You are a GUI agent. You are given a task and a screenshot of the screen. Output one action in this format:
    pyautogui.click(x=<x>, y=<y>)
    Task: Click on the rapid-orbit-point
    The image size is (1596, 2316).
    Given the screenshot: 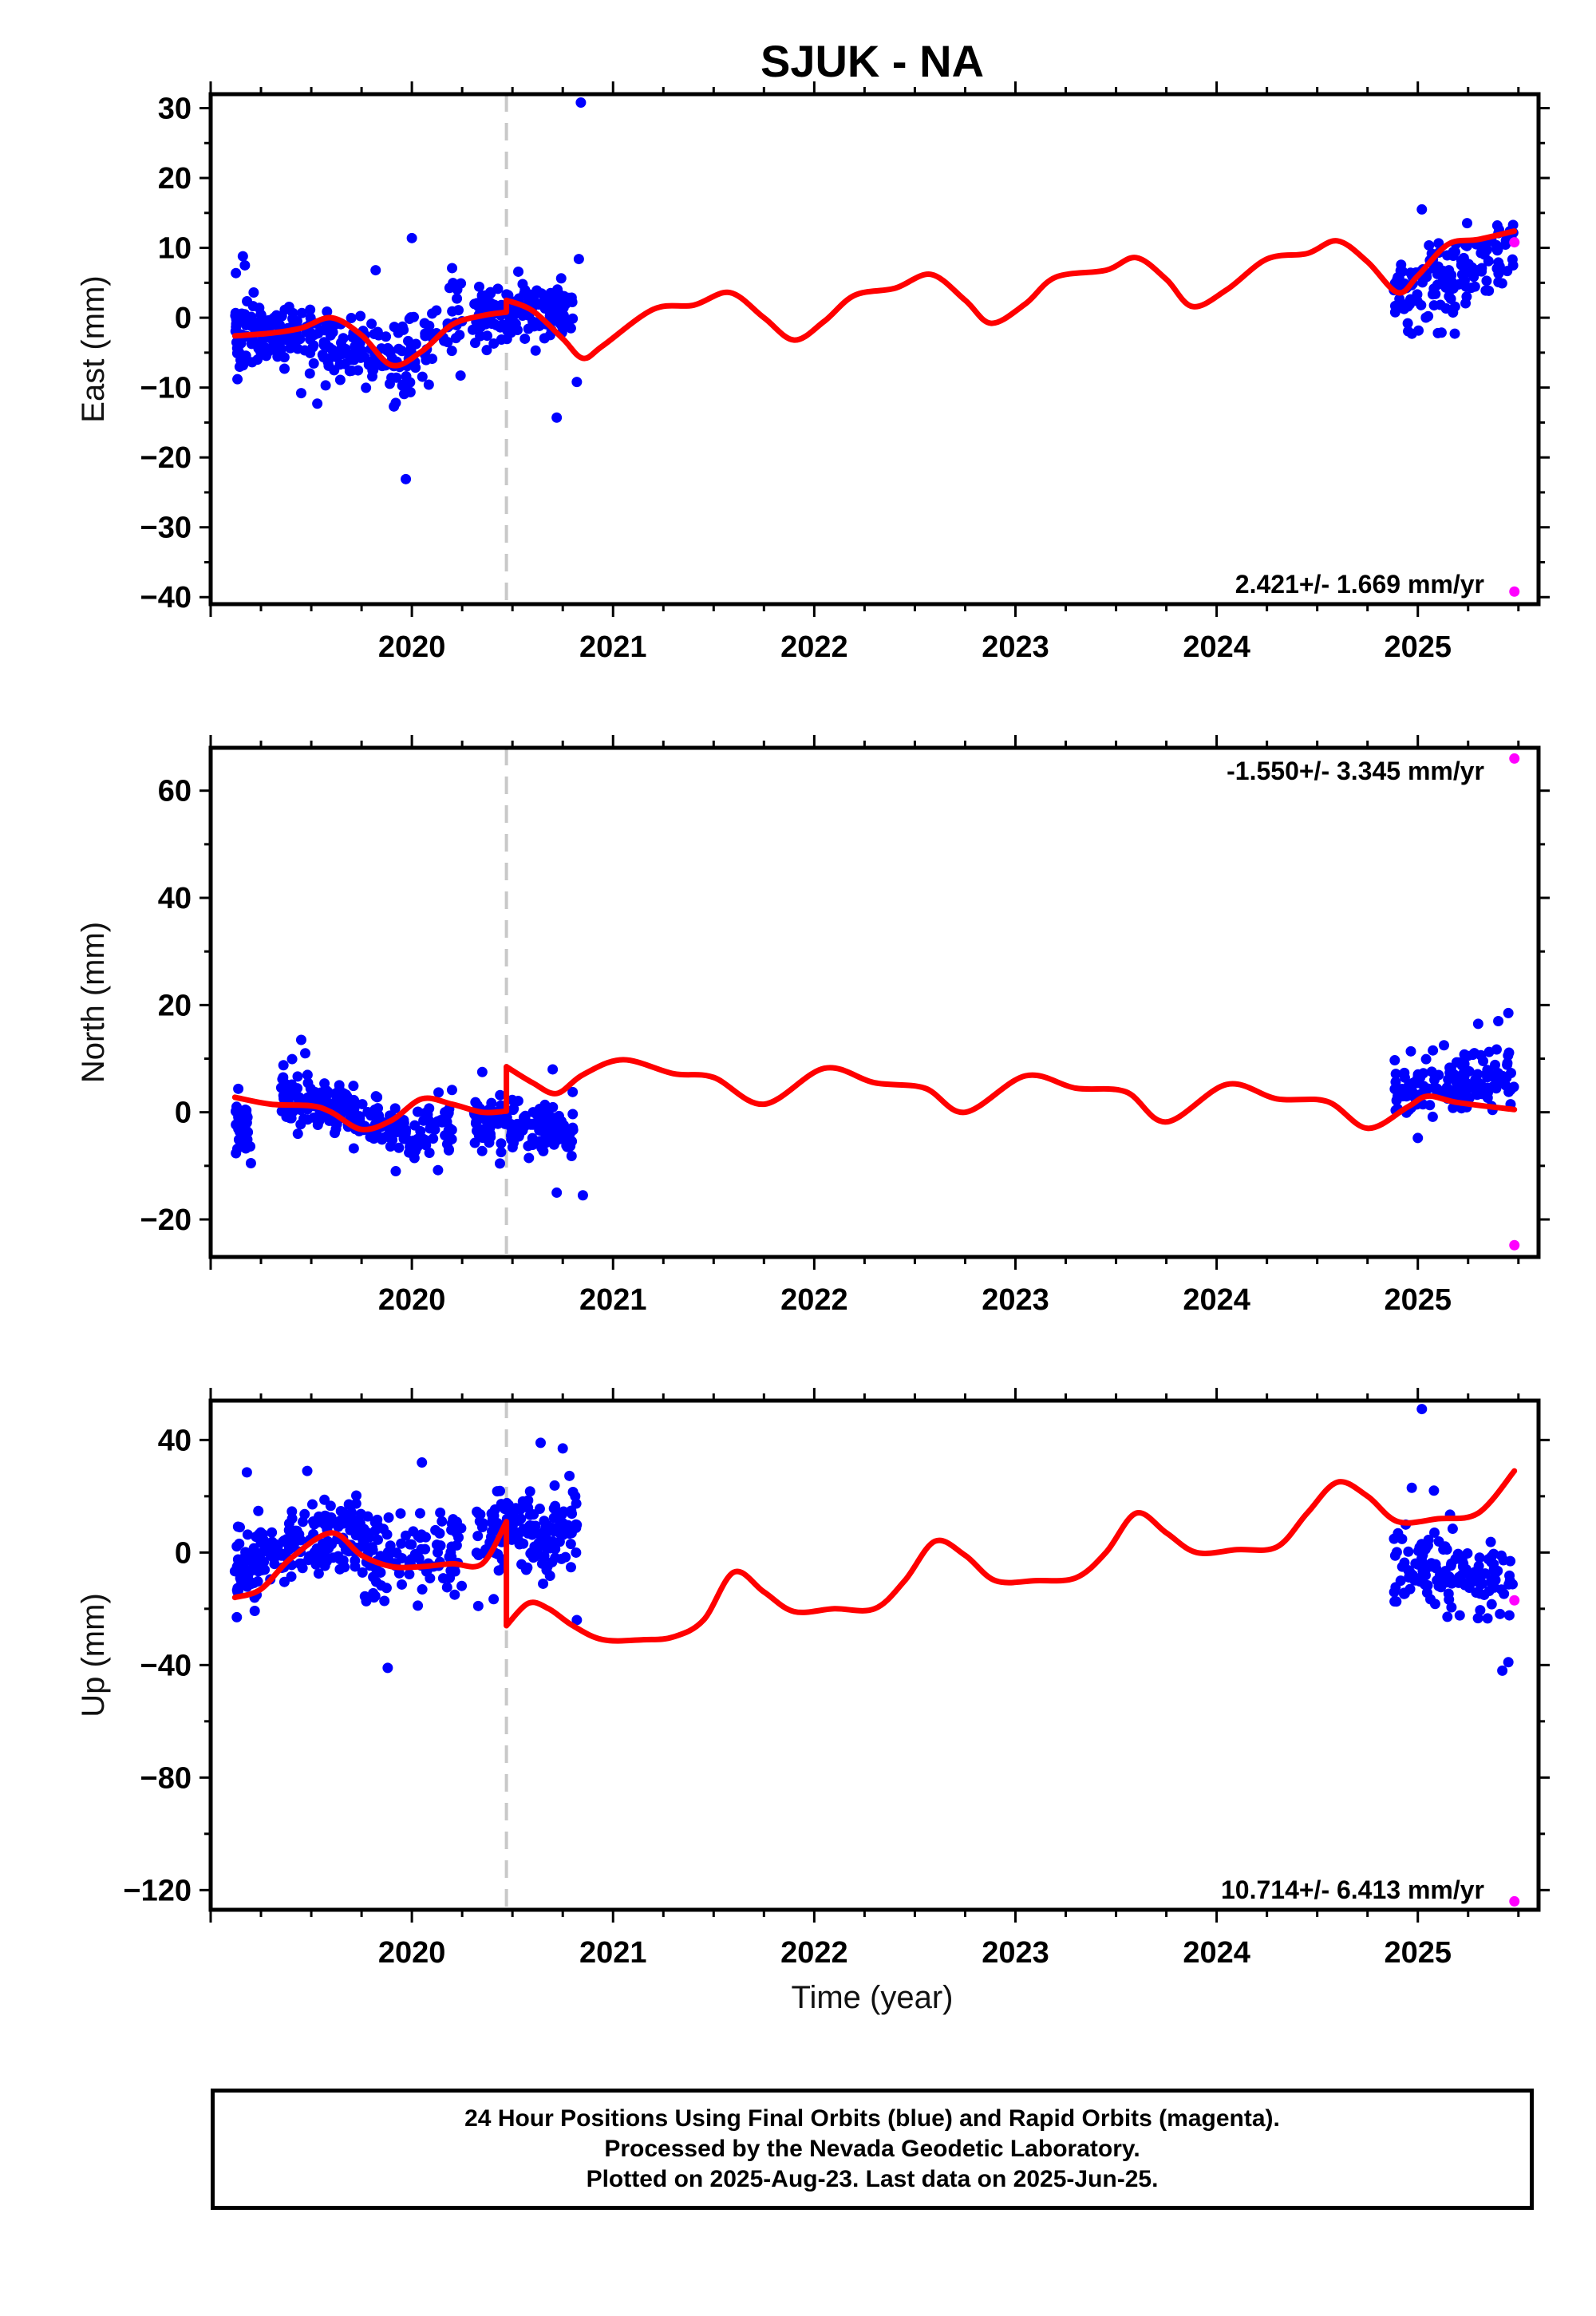 What is the action you would take?
    pyautogui.click(x=1514, y=242)
    